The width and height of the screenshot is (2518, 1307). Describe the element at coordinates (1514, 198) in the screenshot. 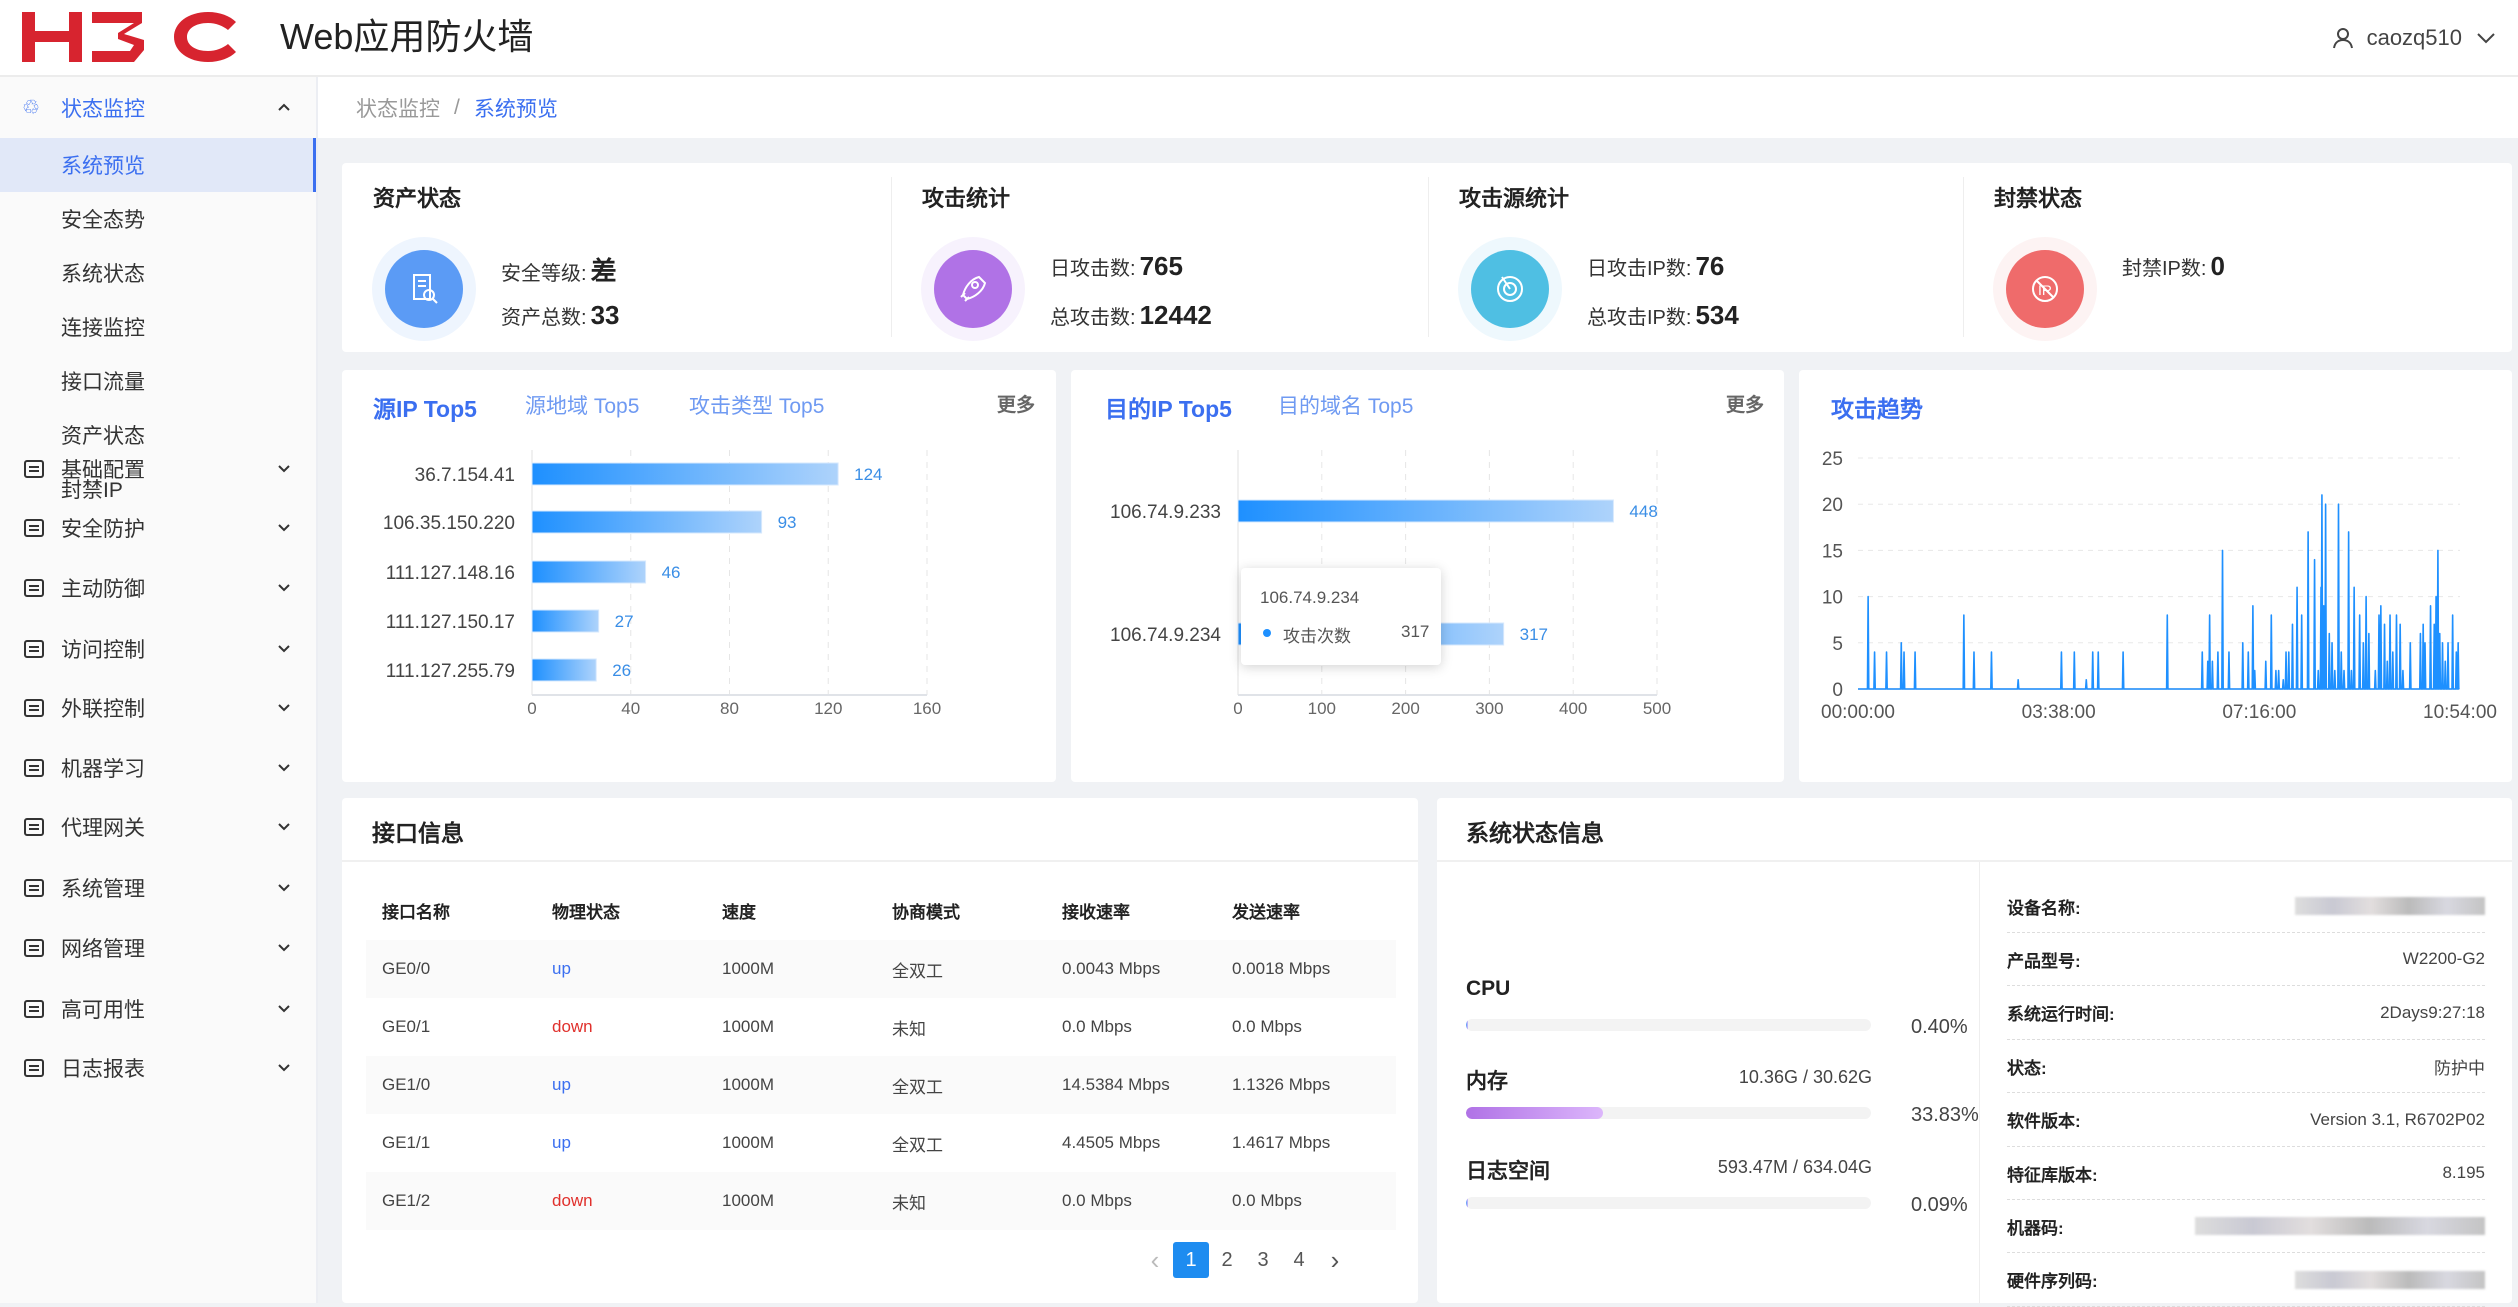

I see `summary-title: 攻击源统计` at that location.